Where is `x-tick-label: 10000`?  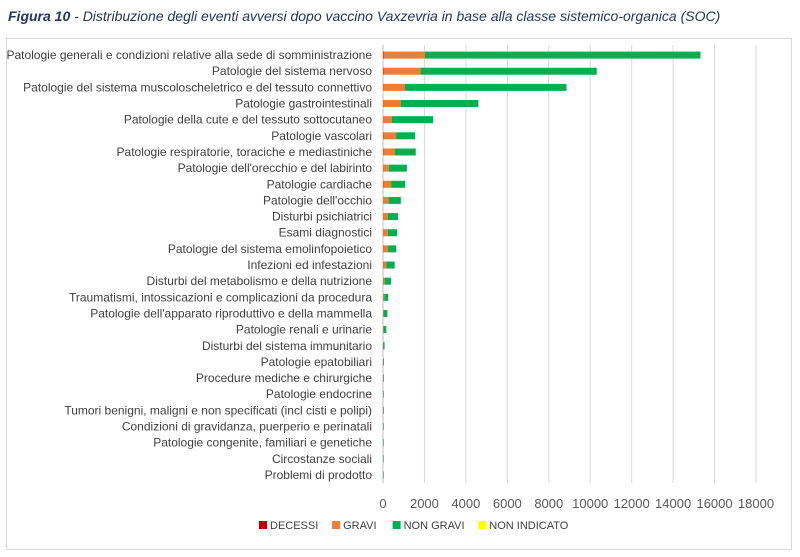
x-tick-label: 10000 is located at coordinates (590, 503).